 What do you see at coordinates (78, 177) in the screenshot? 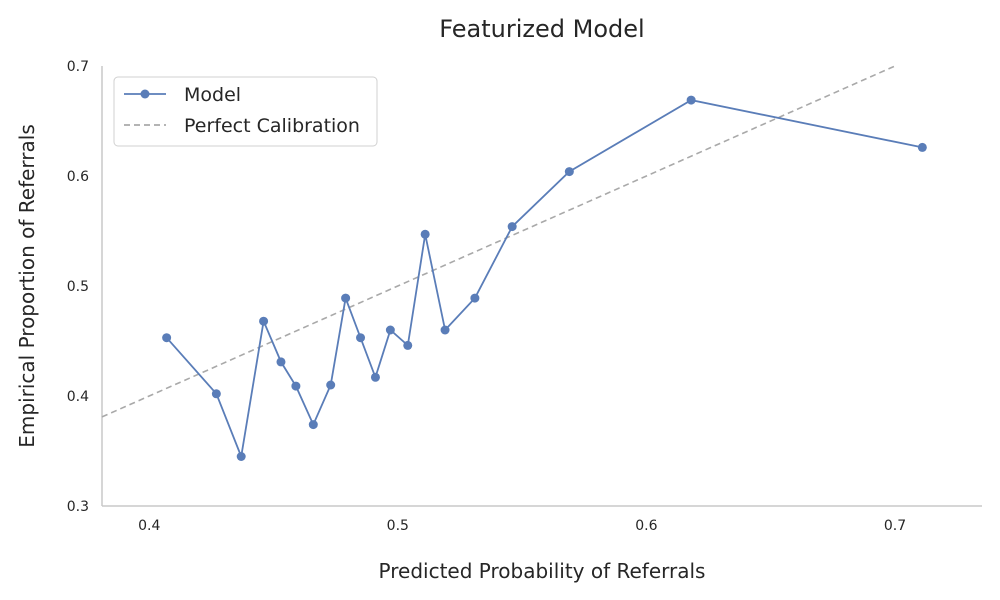
I see `y-tick-label: 0.6` at bounding box center [78, 177].